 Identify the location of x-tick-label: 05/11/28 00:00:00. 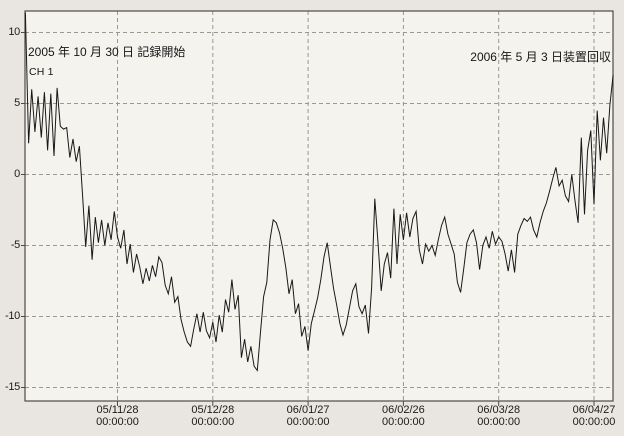
(118, 416).